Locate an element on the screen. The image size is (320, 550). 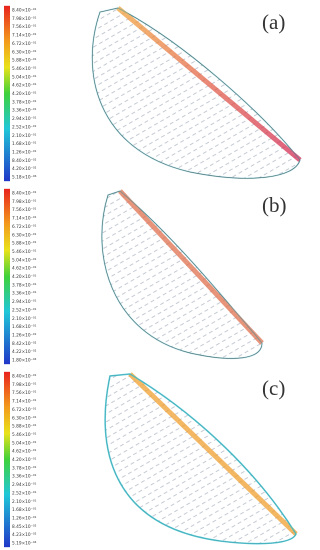
velocity-streak is located at coordinates (191, 267).